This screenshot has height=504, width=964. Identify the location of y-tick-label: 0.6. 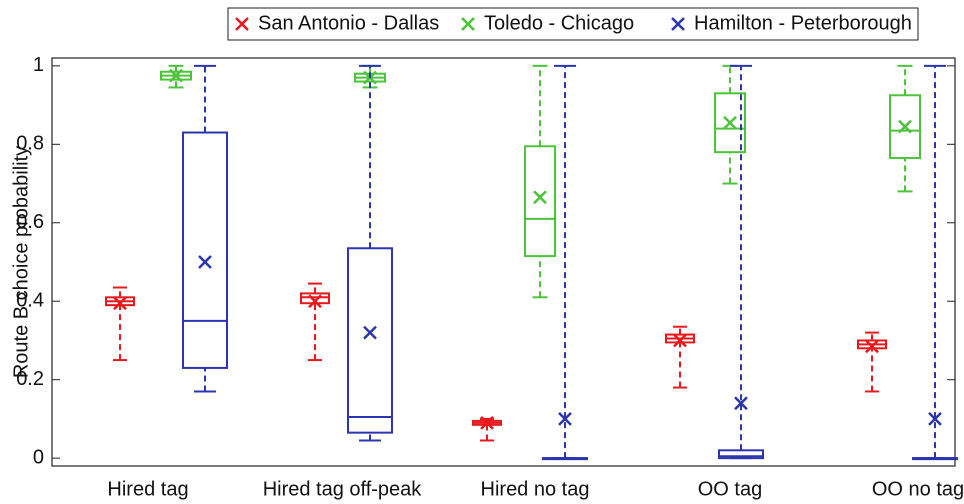
(30, 222).